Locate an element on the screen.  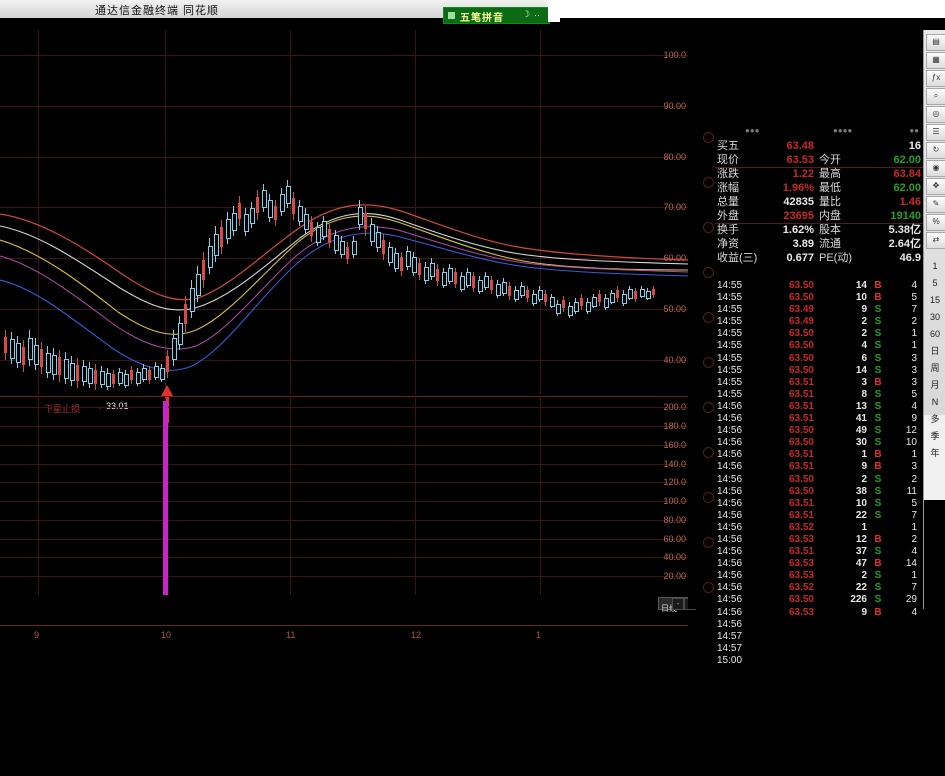
period-button-30: 30 is located at coordinates (934, 317).